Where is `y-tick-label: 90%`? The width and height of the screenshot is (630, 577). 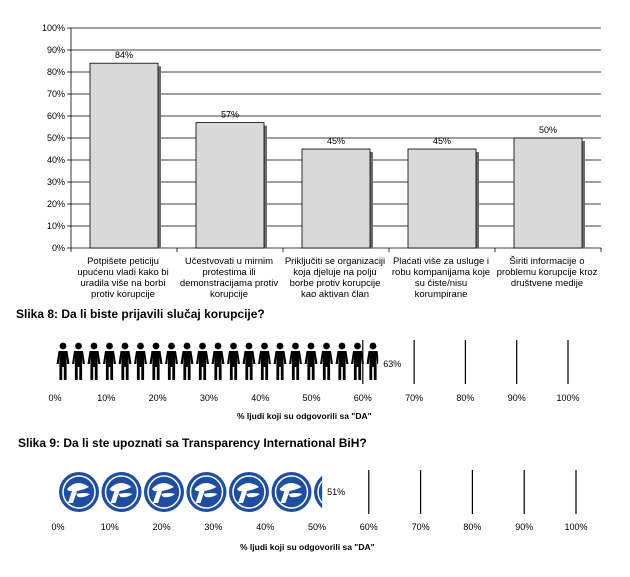 y-tick-label: 90% is located at coordinates (56, 50).